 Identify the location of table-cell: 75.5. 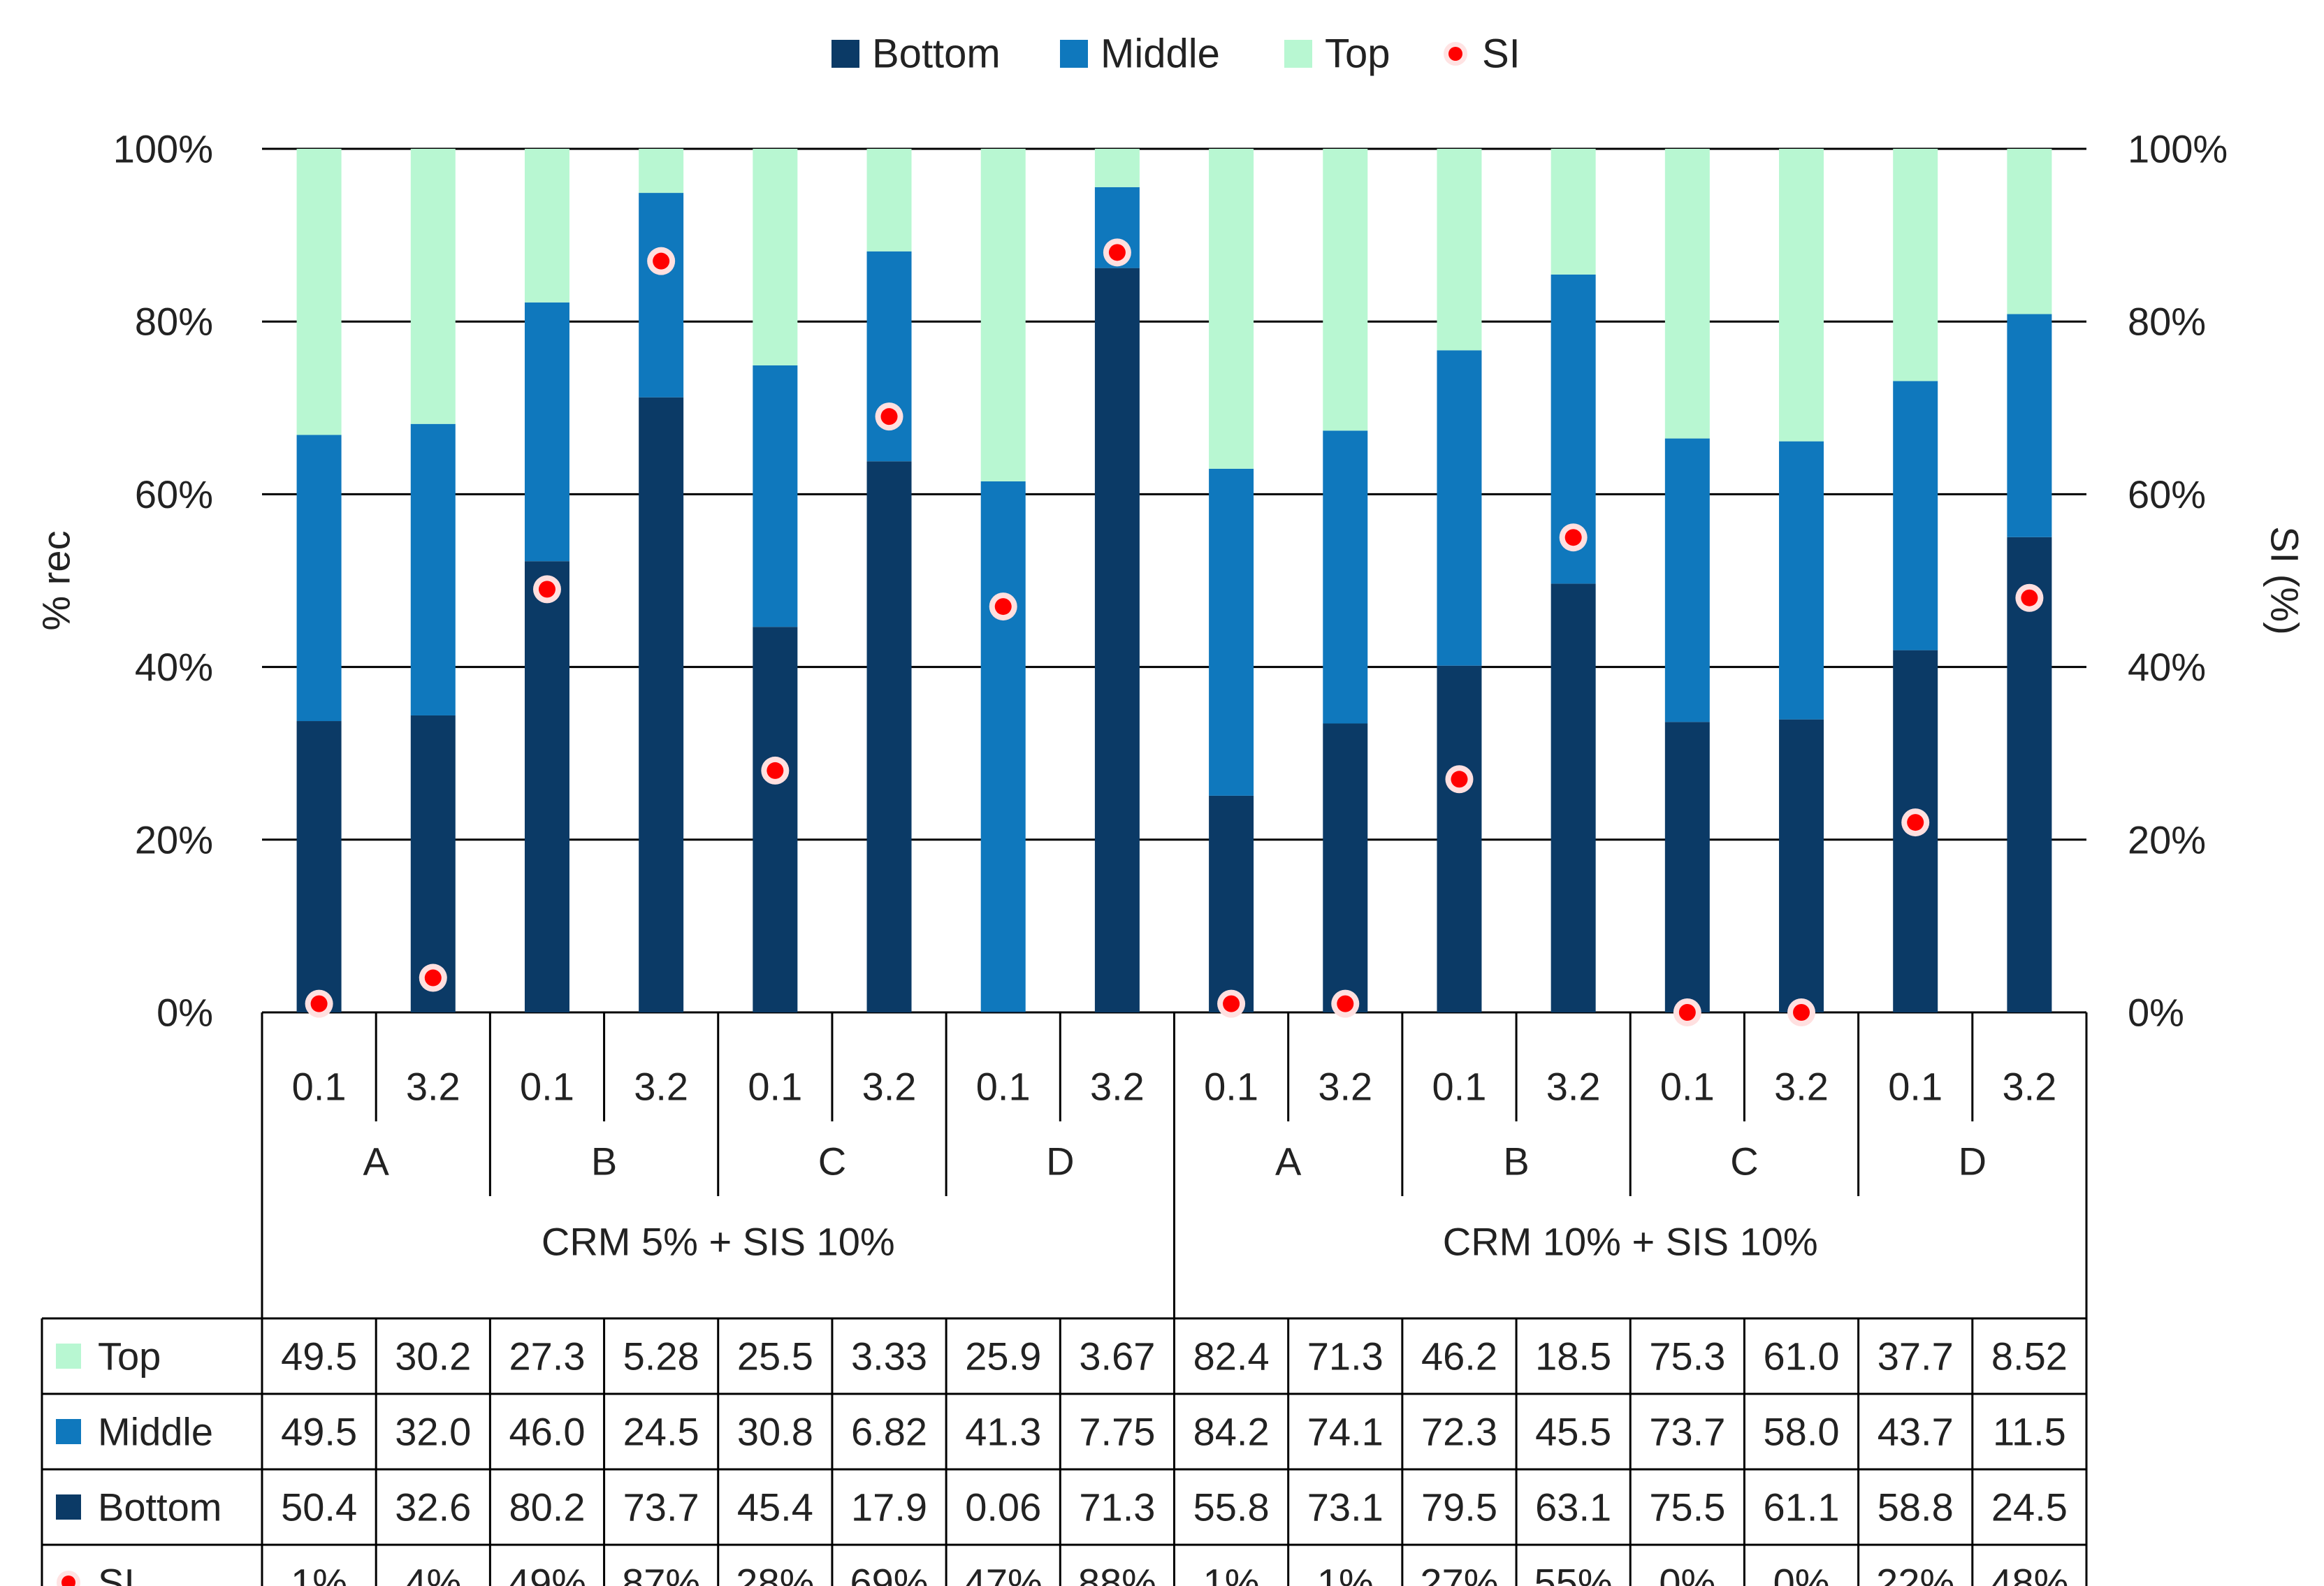
(1687, 1507).